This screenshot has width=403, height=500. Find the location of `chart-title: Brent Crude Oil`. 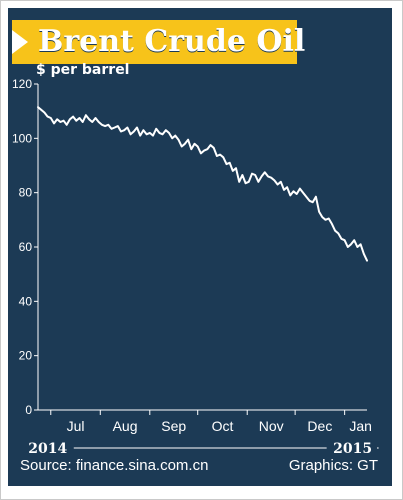

chart-title: Brent Crude Oil is located at coordinates (172, 41).